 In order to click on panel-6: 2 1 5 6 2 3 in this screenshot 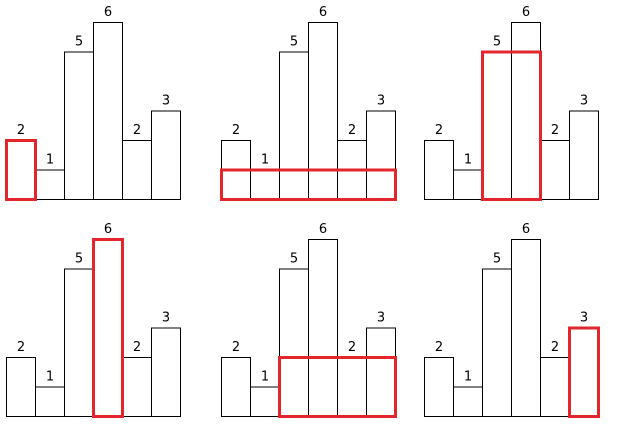, I will do `click(512, 320)`.